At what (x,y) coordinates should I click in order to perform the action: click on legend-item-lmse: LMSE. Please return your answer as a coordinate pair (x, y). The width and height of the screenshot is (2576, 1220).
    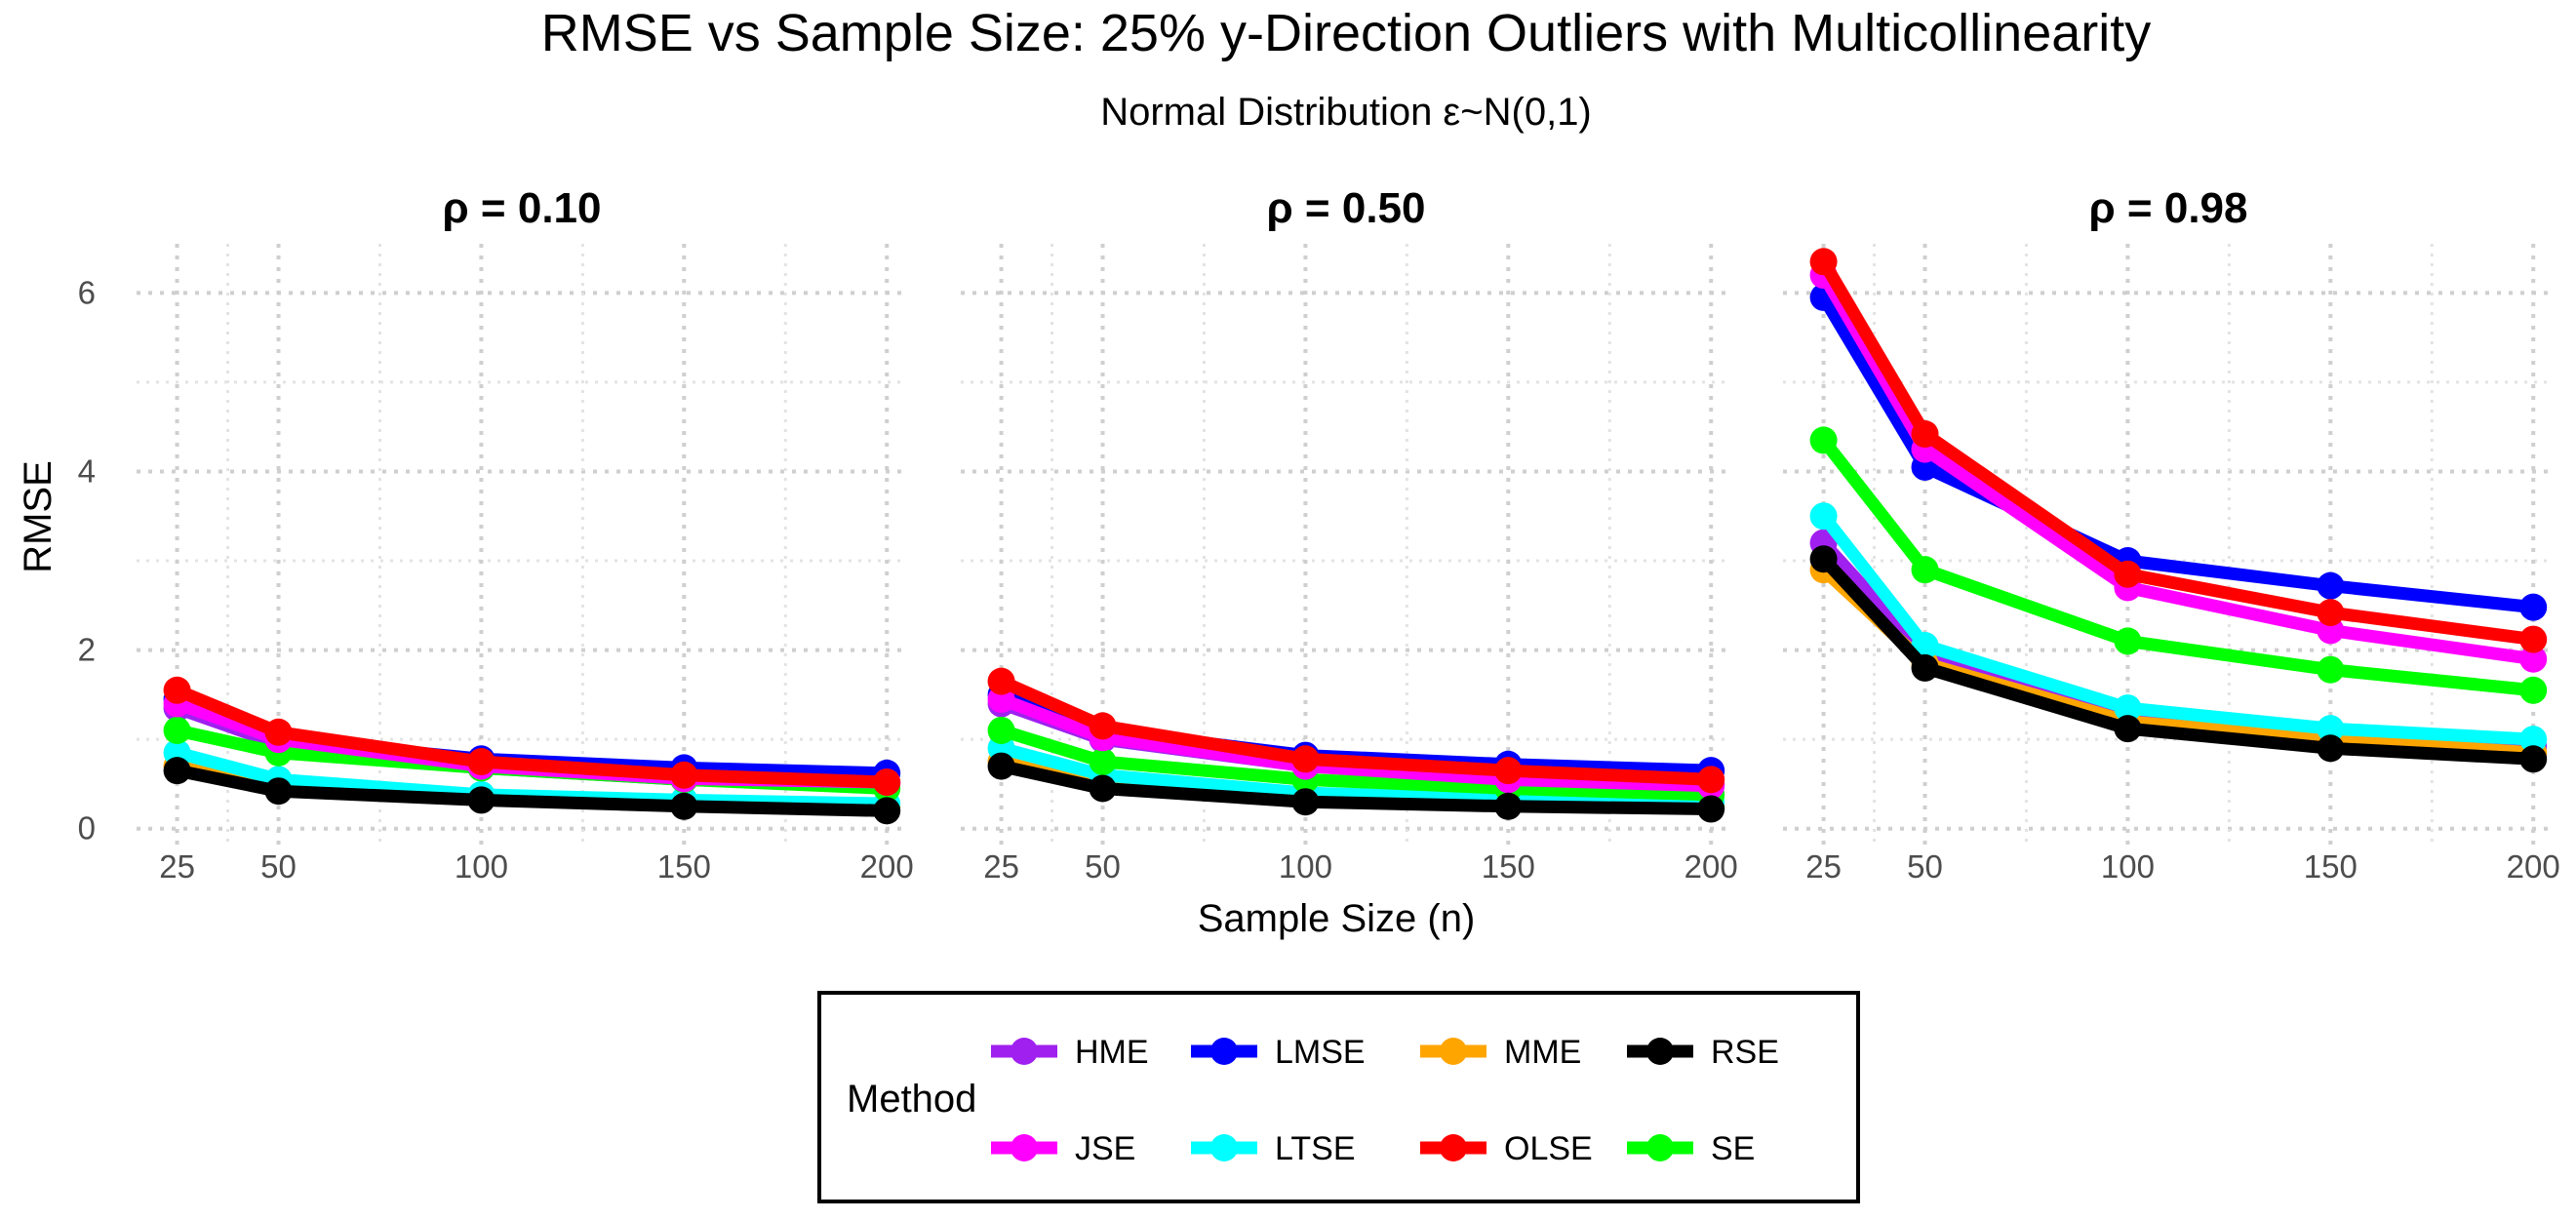
    Looking at the image, I should click on (1278, 1052).